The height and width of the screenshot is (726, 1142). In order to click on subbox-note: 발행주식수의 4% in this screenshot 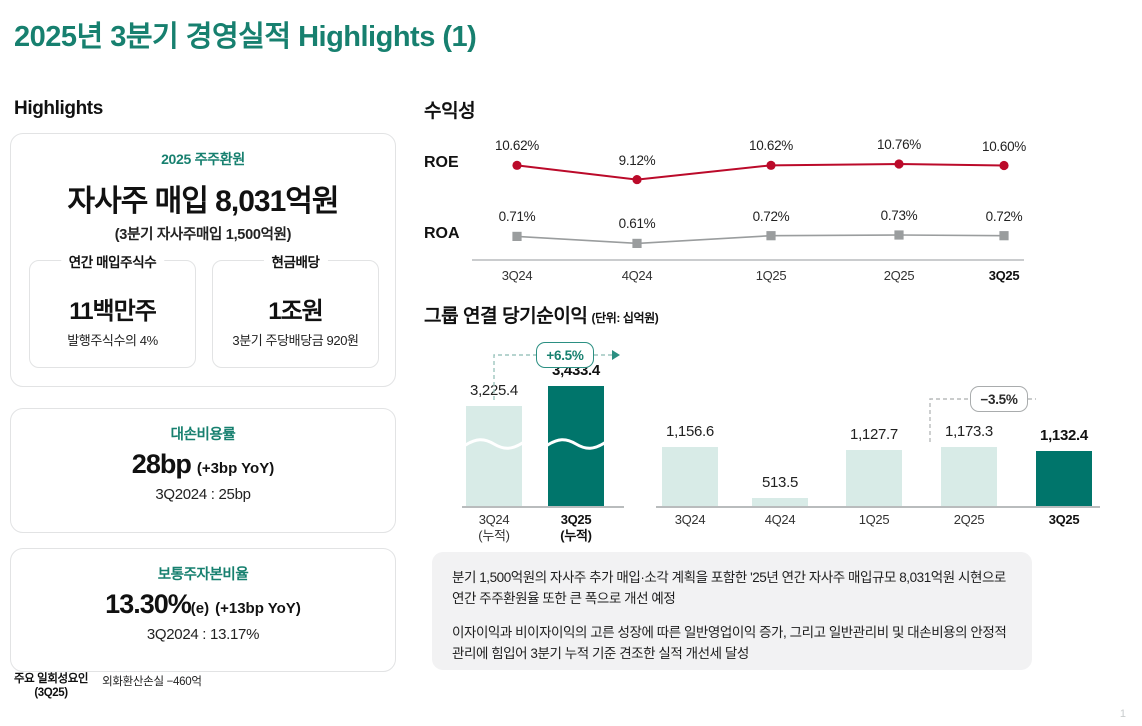, I will do `click(112, 340)`.